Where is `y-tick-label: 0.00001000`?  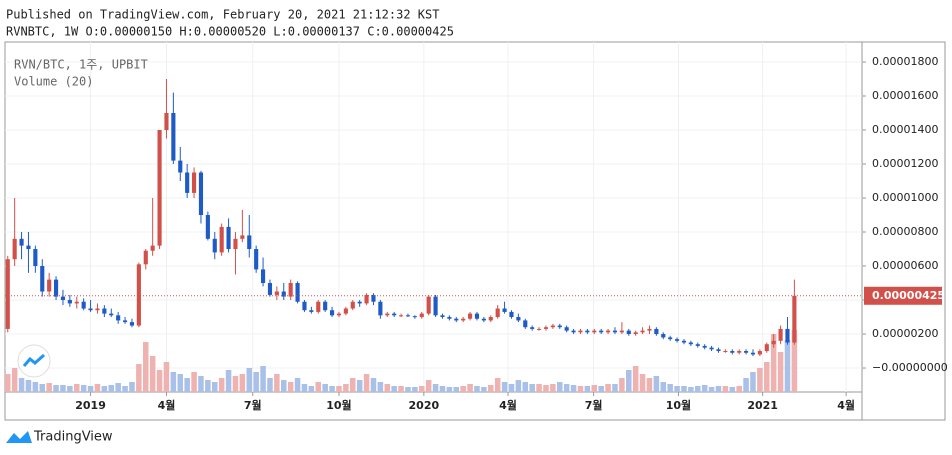 y-tick-label: 0.00001000 is located at coordinates (905, 197).